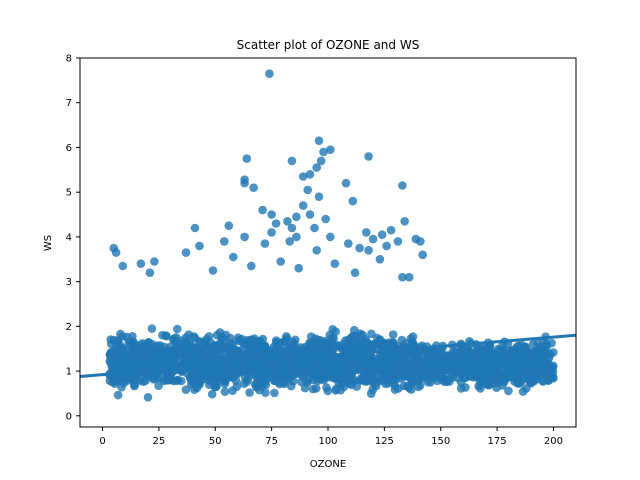  Describe the element at coordinates (440, 441) in the screenshot. I see `x-tick-label: 150` at that location.